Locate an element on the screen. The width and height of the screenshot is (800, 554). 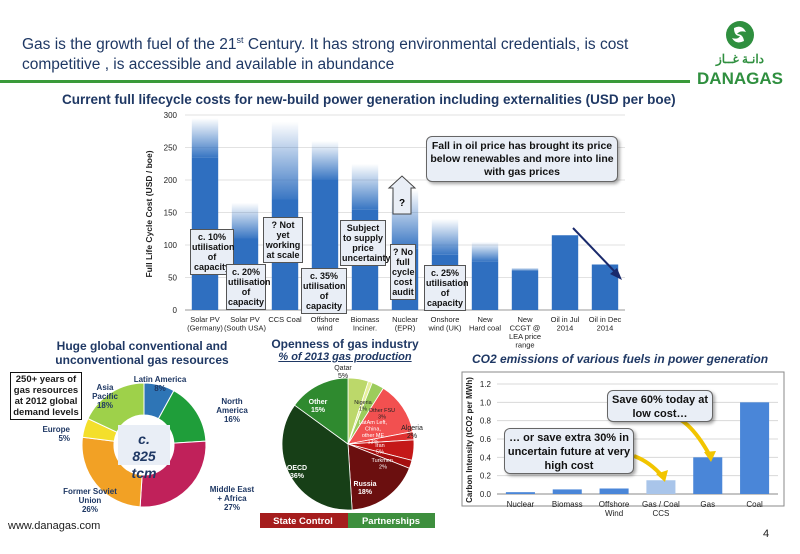
main-y-tick: 100 is located at coordinates (171, 245).